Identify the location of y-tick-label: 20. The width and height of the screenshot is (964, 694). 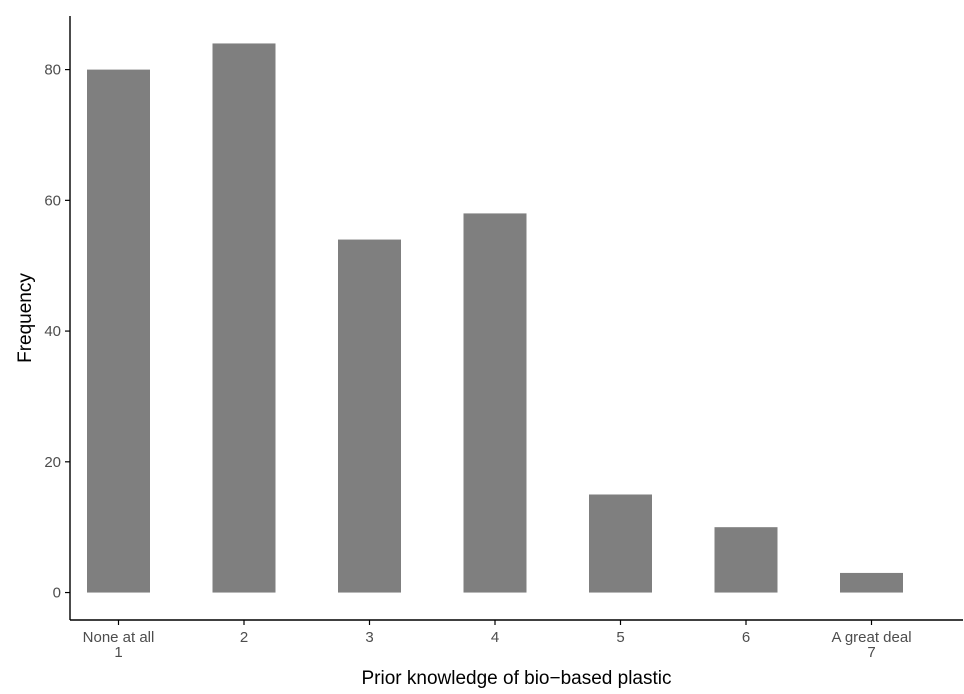
(52, 462).